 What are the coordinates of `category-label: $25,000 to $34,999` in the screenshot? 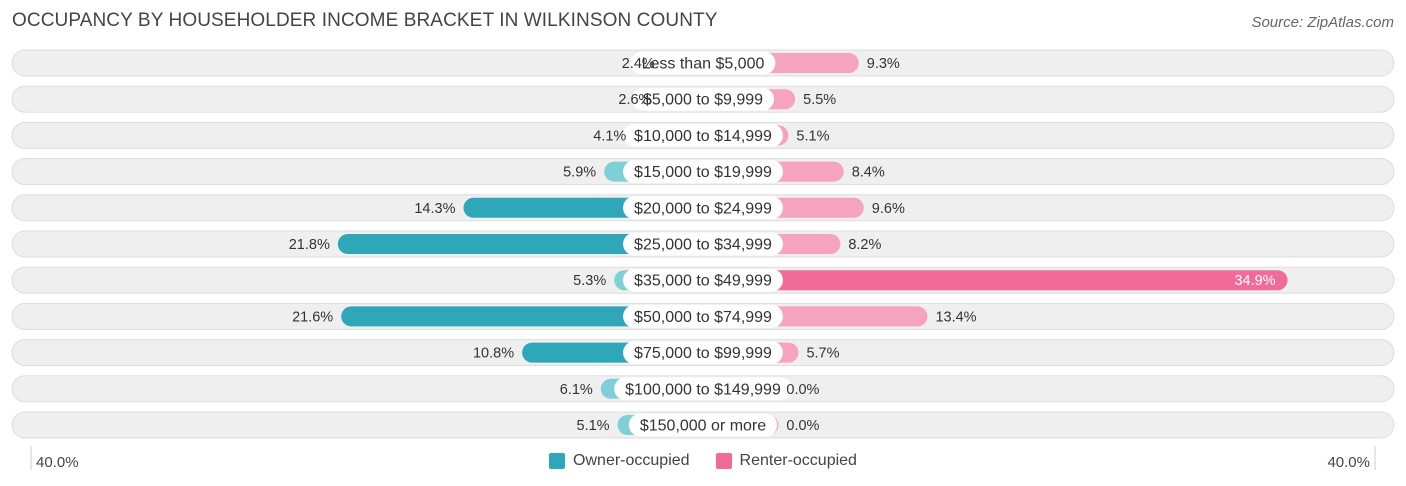 It's located at (703, 245).